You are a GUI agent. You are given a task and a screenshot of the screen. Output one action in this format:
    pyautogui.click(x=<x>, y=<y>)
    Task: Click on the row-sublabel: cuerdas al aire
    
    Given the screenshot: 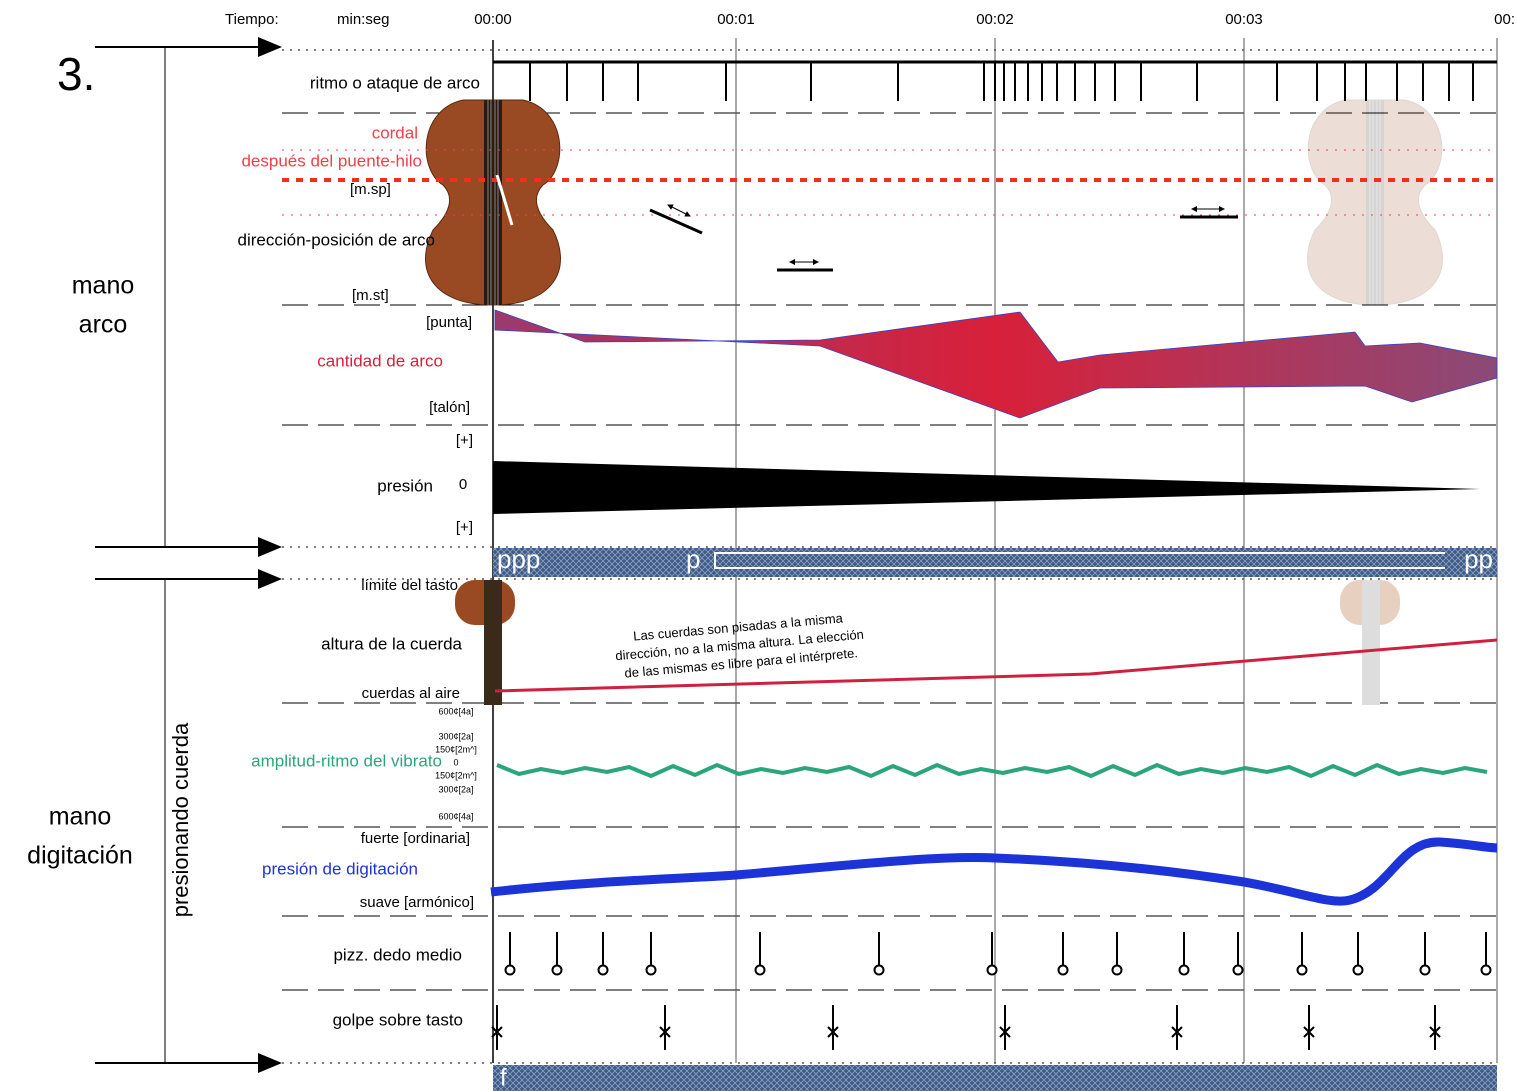 What is the action you would take?
    pyautogui.click(x=411, y=693)
    